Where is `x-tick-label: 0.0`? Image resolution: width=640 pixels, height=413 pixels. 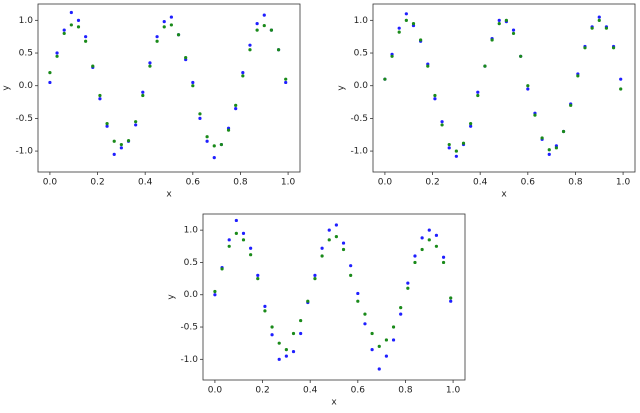 x-tick-label: 0.0 is located at coordinates (215, 391).